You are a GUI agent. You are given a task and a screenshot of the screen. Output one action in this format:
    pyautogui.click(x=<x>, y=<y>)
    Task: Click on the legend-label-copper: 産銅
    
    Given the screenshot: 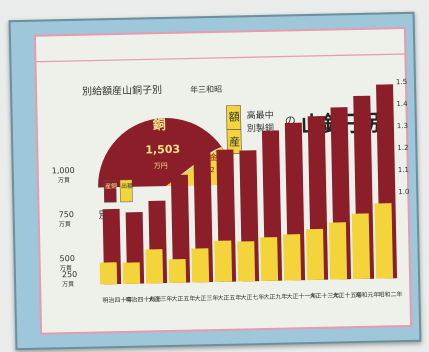 What is the action you would take?
    pyautogui.click(x=111, y=186)
    